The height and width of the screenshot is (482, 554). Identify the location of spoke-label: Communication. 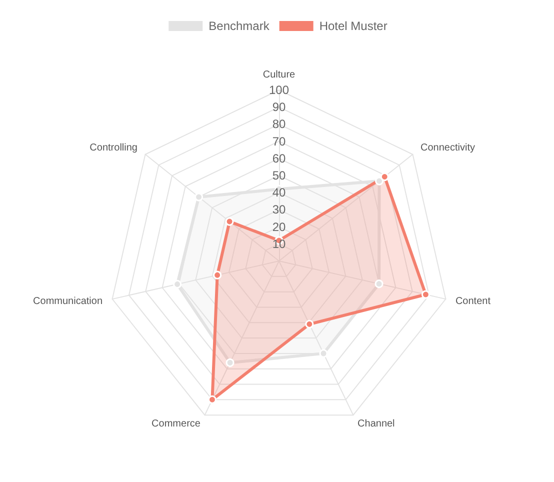
(68, 301).